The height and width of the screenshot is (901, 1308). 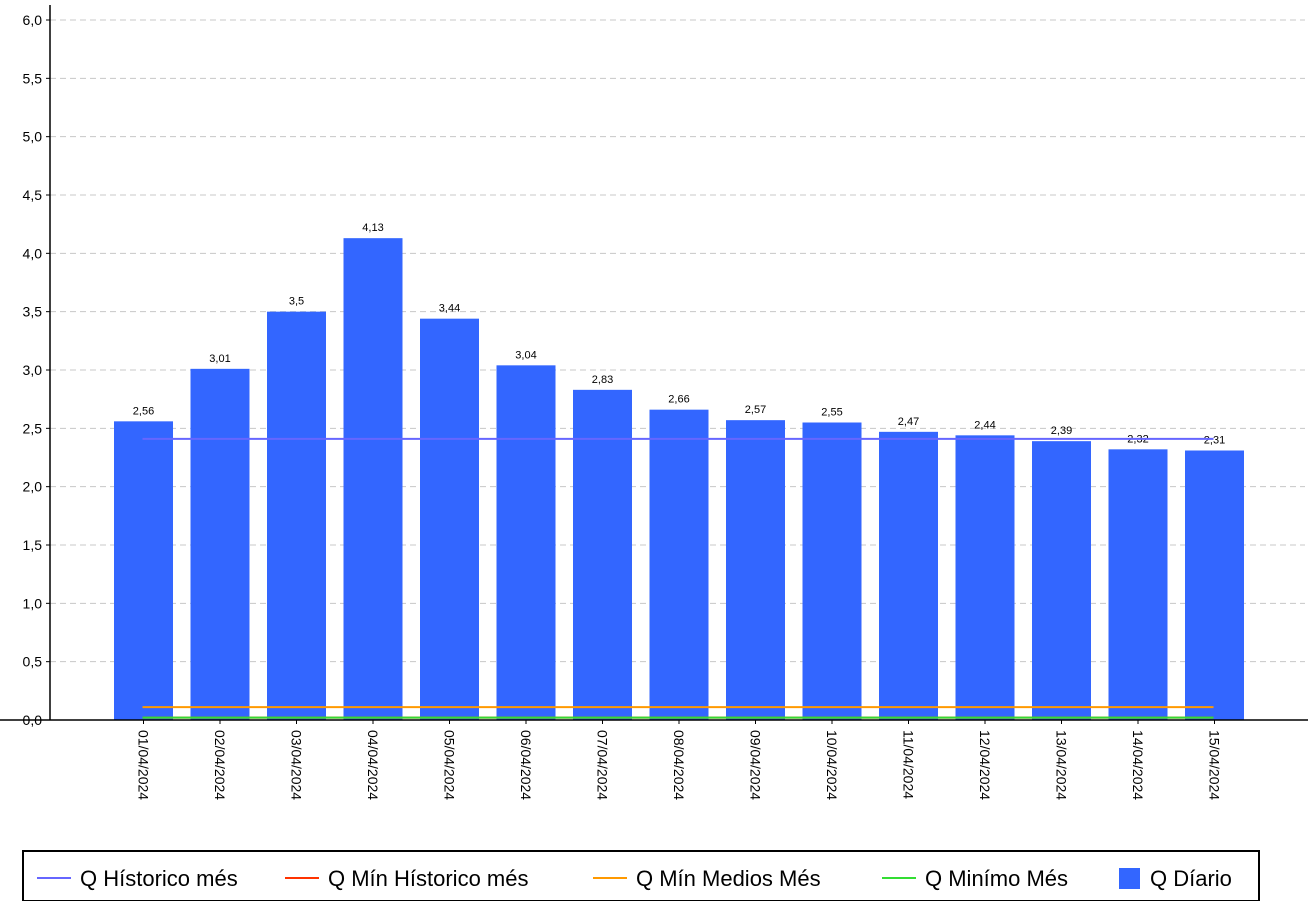 I want to click on bar-value-label: 2,47, so click(x=908, y=422).